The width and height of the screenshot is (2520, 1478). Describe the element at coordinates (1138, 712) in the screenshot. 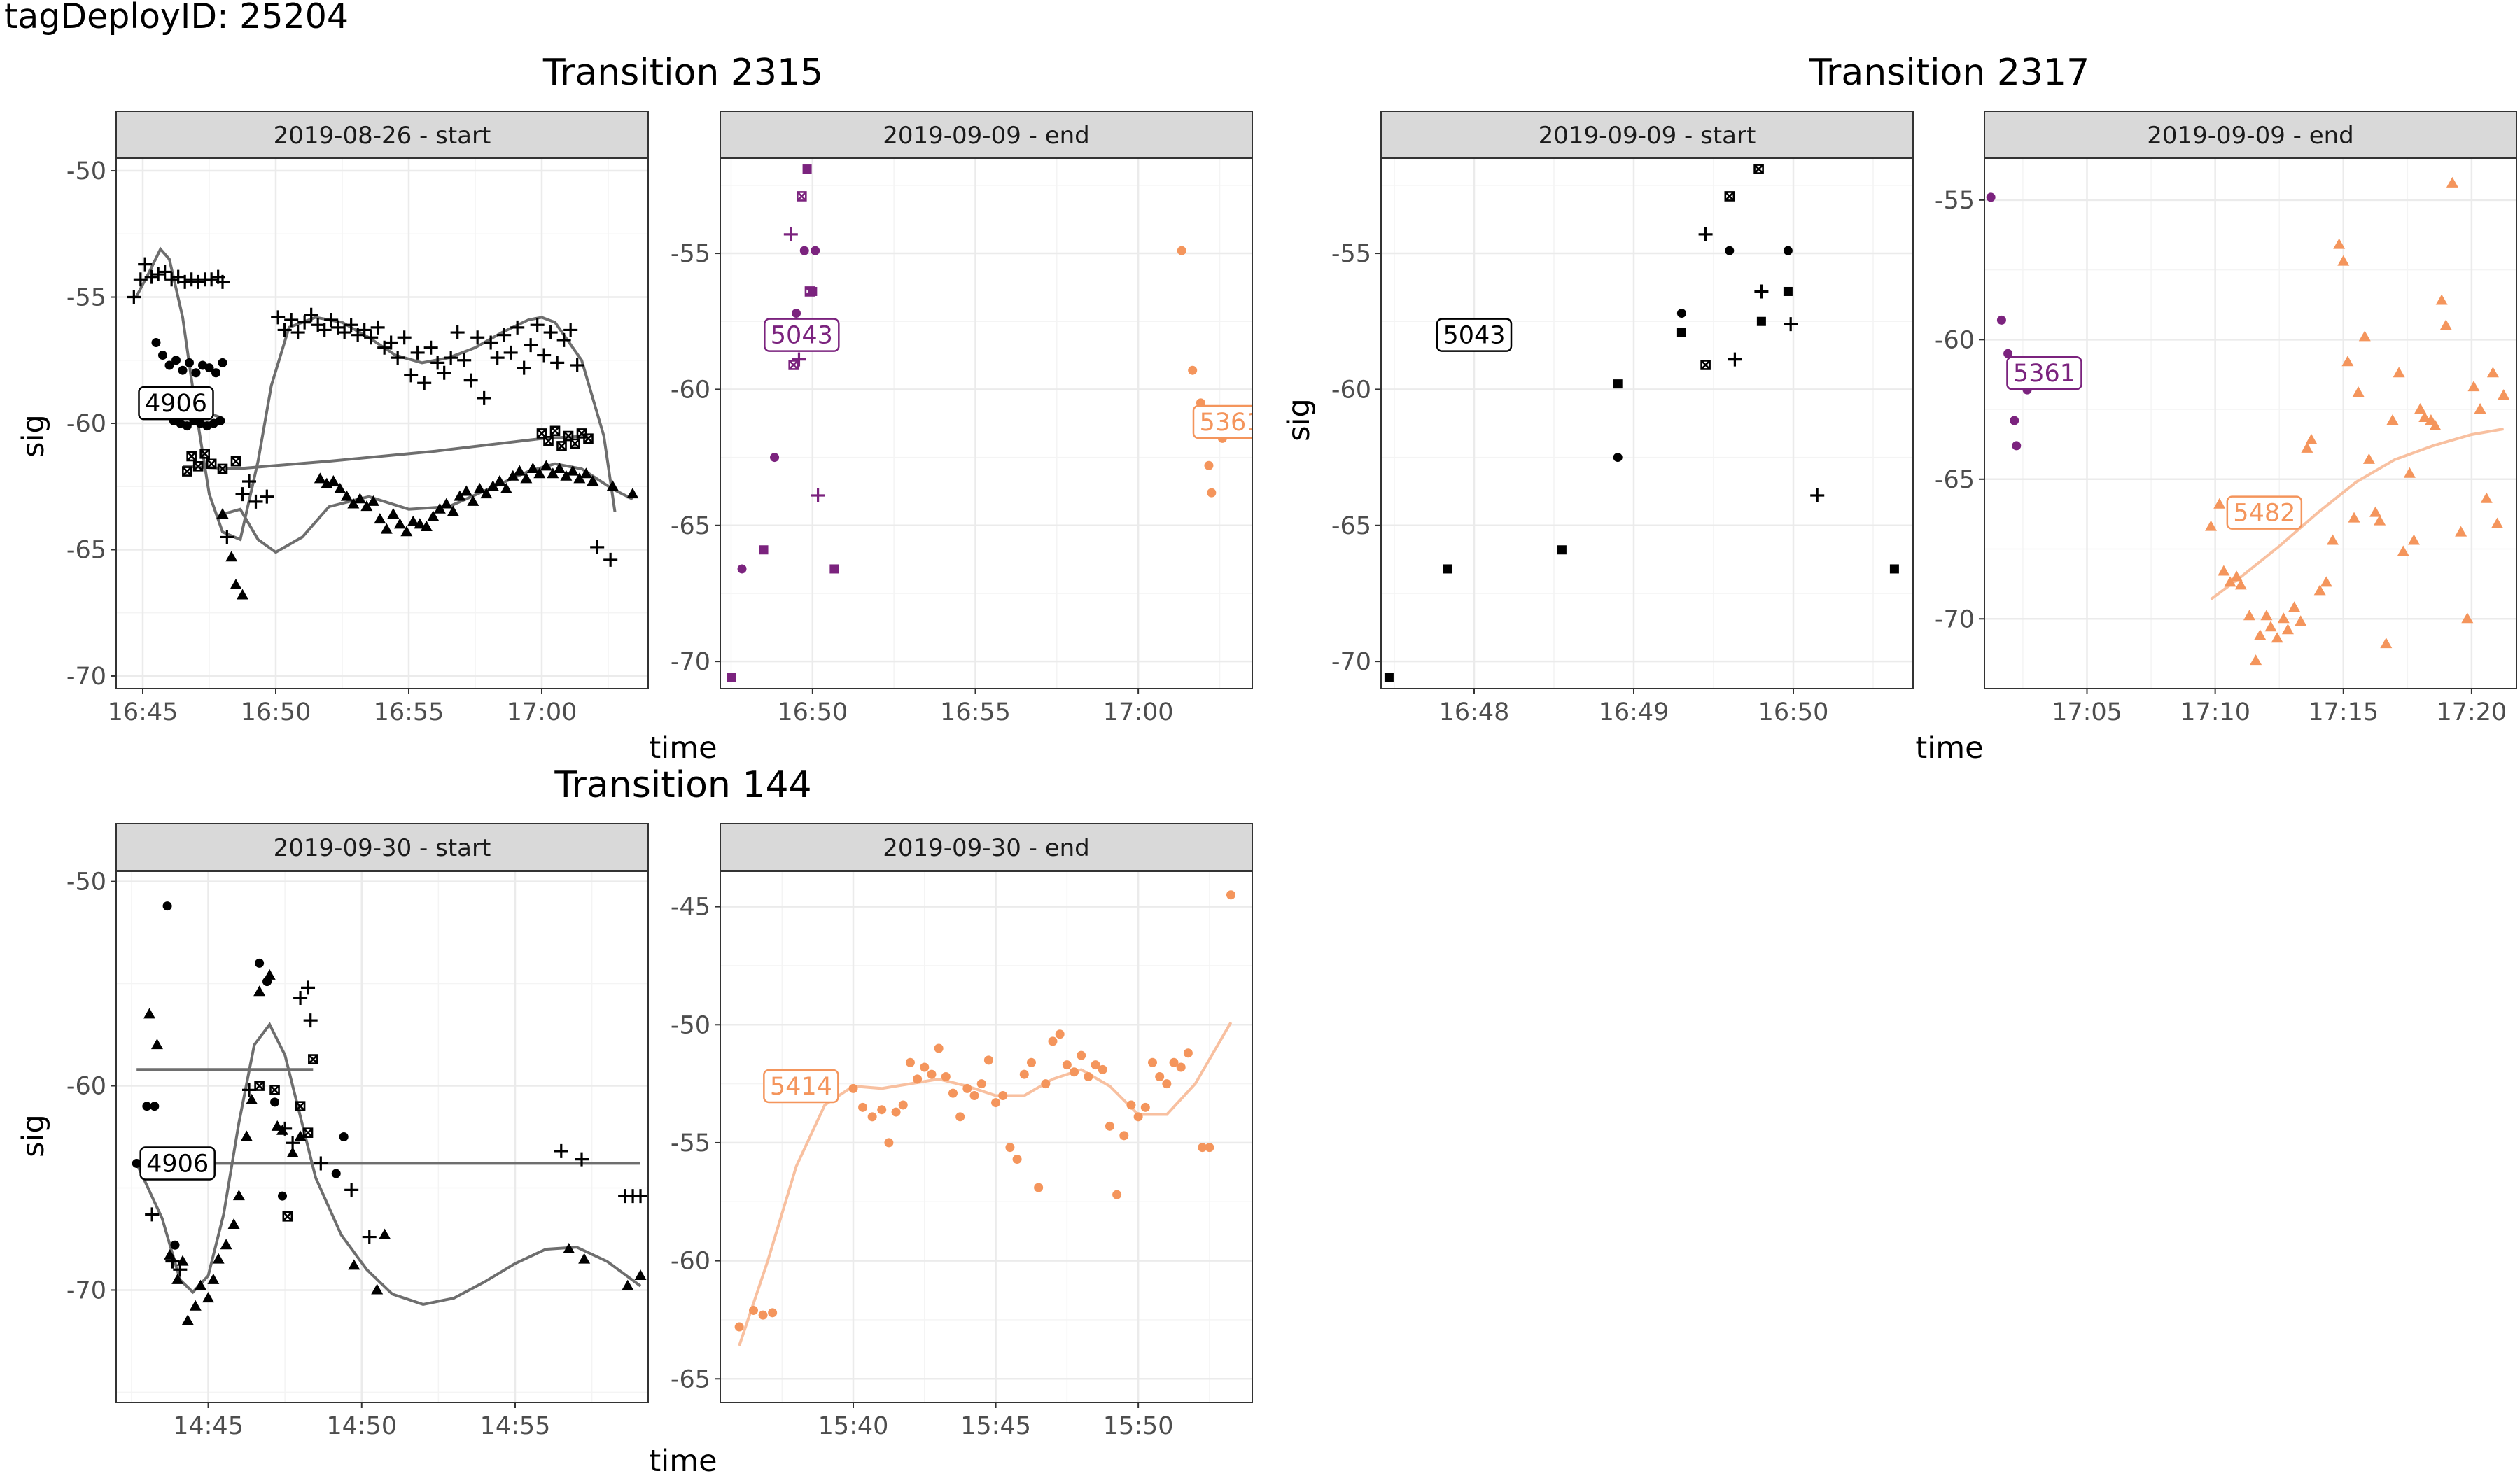

I see `x-tick-label: 17:00` at that location.